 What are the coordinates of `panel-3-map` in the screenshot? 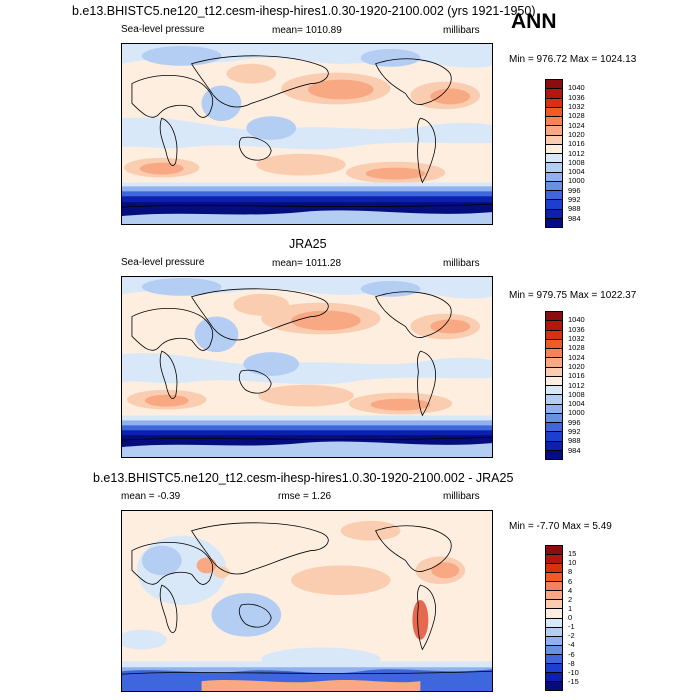 It's located at (307, 601).